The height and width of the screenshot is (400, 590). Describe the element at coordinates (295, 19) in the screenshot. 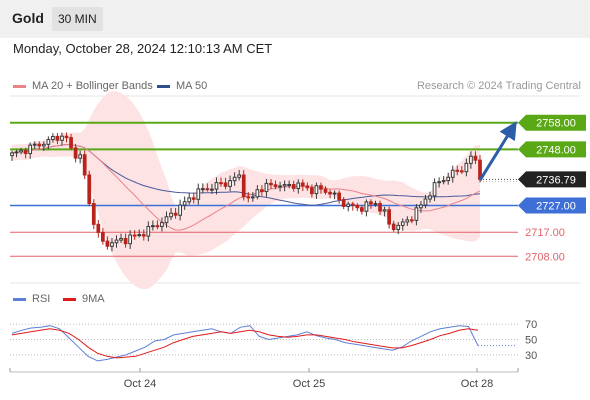

I see `header-bar: Gold 30 MIN` at that location.